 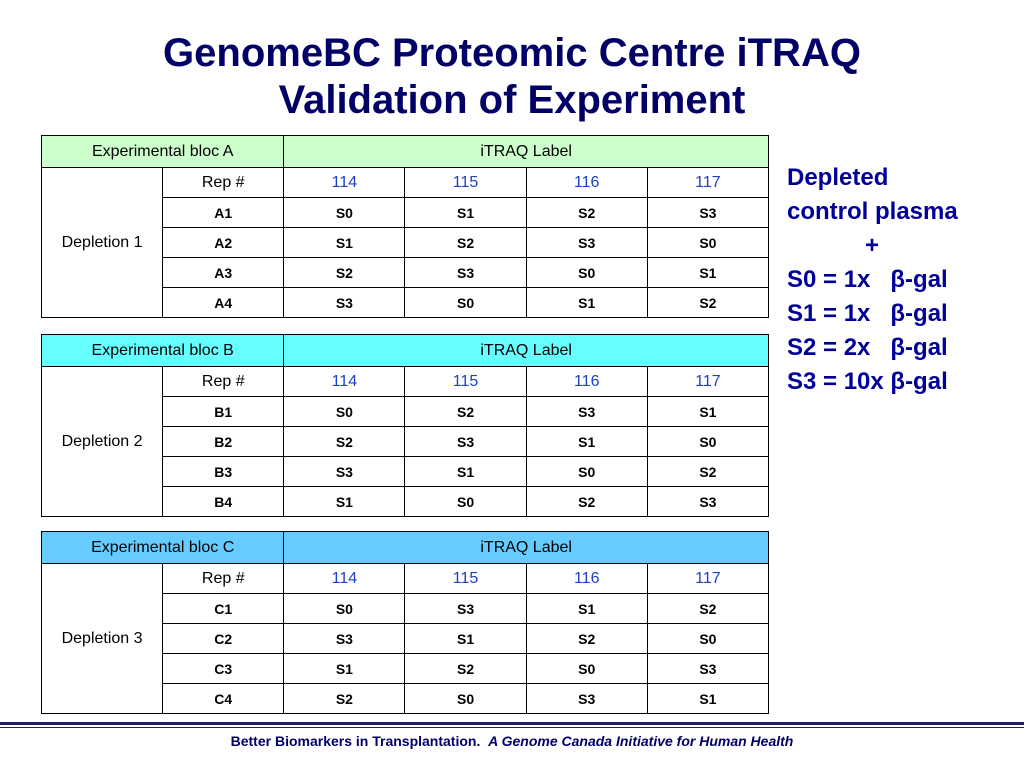 I want to click on bloc-c-header: Experimental bloc C, so click(x=162, y=547).